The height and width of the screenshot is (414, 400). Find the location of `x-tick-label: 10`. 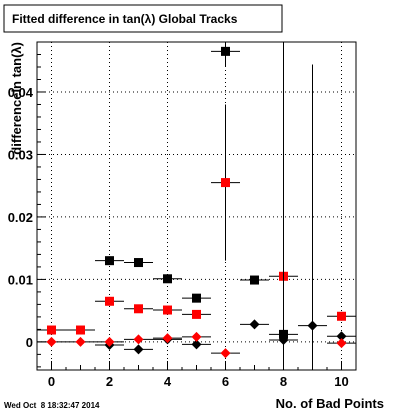

x-tick-label: 10 is located at coordinates (341, 381).